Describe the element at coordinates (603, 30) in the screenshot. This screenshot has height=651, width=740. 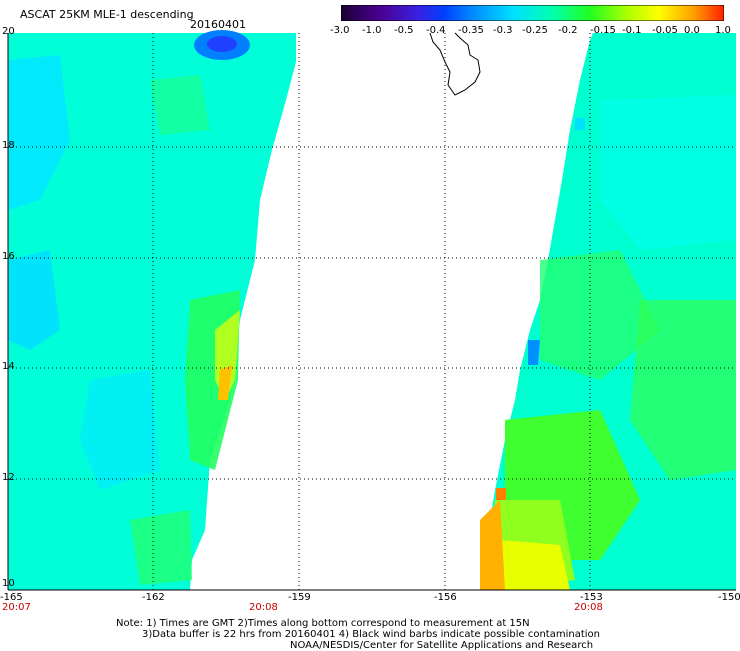
I see `colorbar-label: -0.15` at that location.